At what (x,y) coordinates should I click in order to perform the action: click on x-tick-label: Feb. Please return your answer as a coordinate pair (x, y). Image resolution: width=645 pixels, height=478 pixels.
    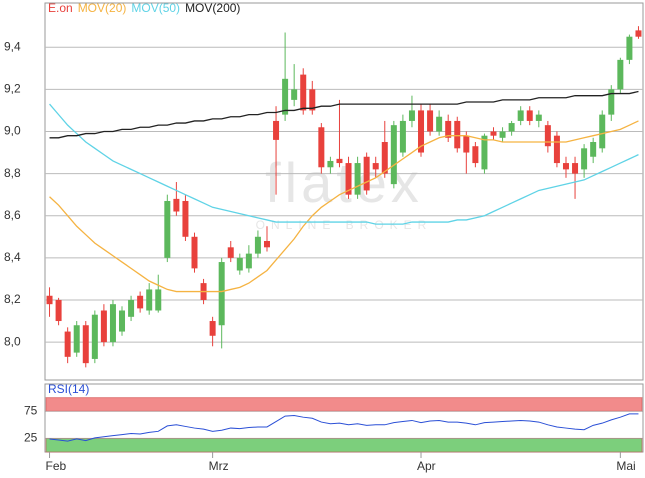
    Looking at the image, I should click on (56, 466).